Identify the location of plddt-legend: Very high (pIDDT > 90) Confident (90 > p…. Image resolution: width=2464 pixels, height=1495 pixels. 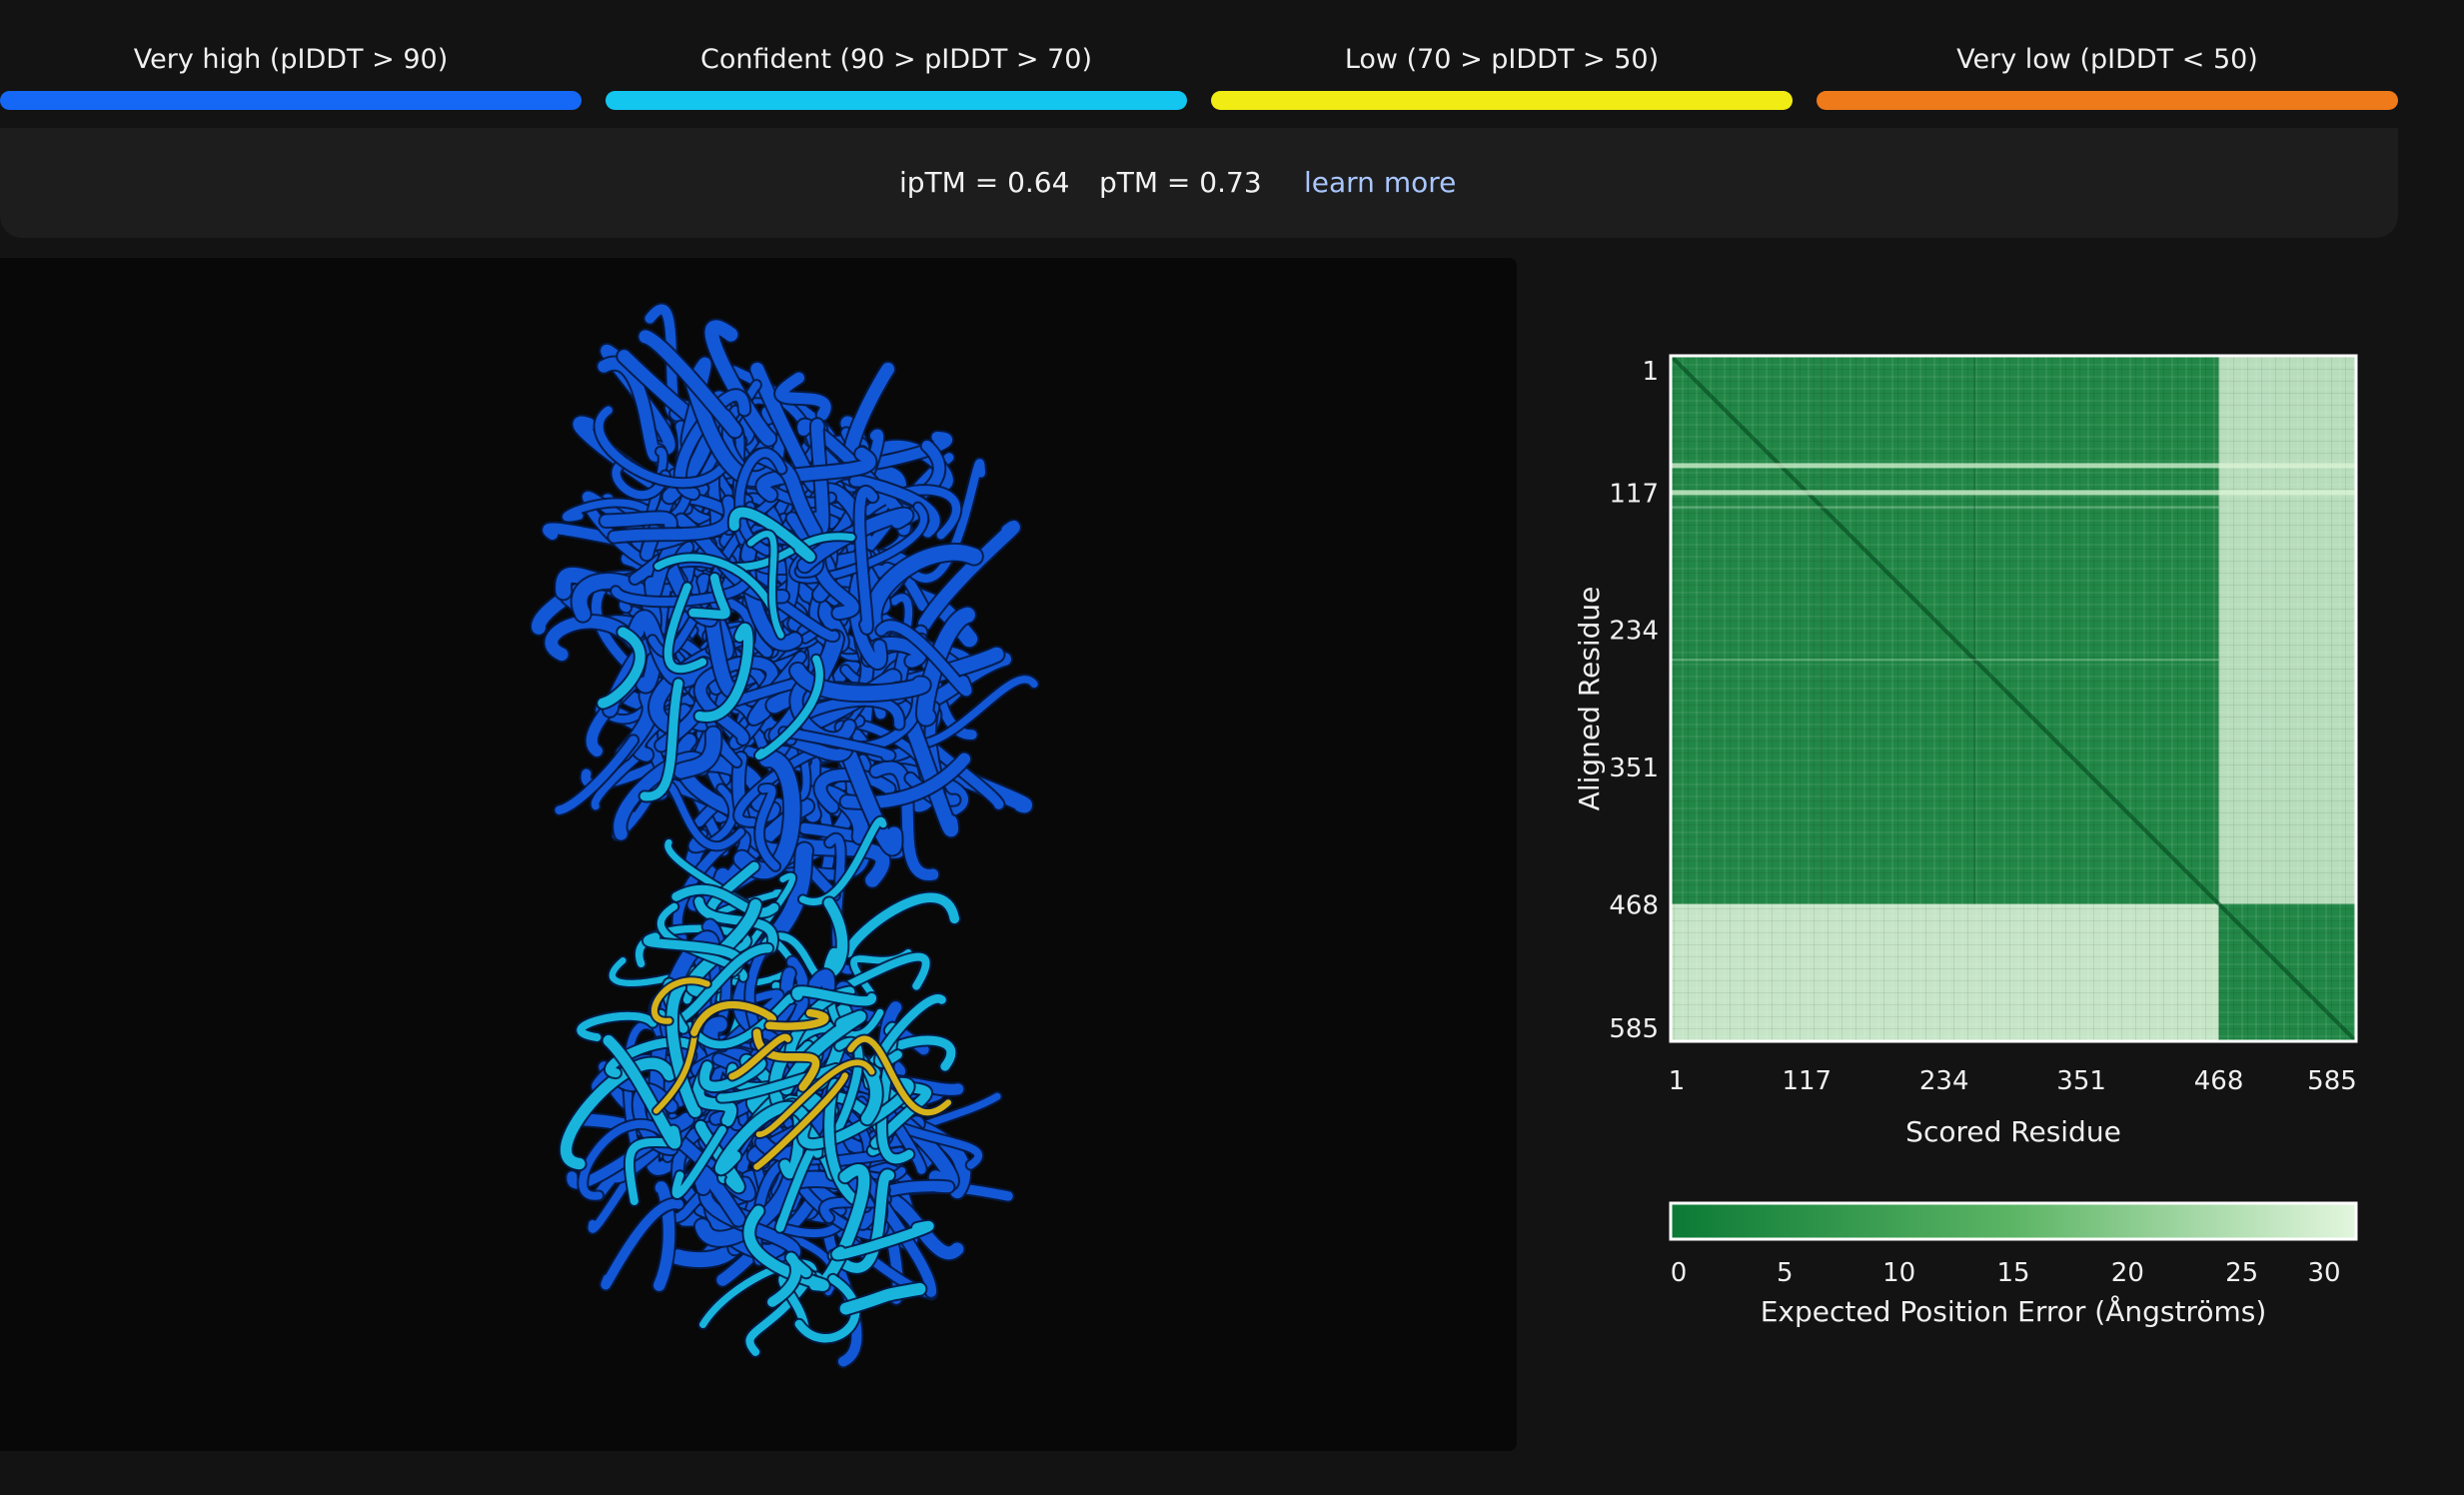
(1199, 58).